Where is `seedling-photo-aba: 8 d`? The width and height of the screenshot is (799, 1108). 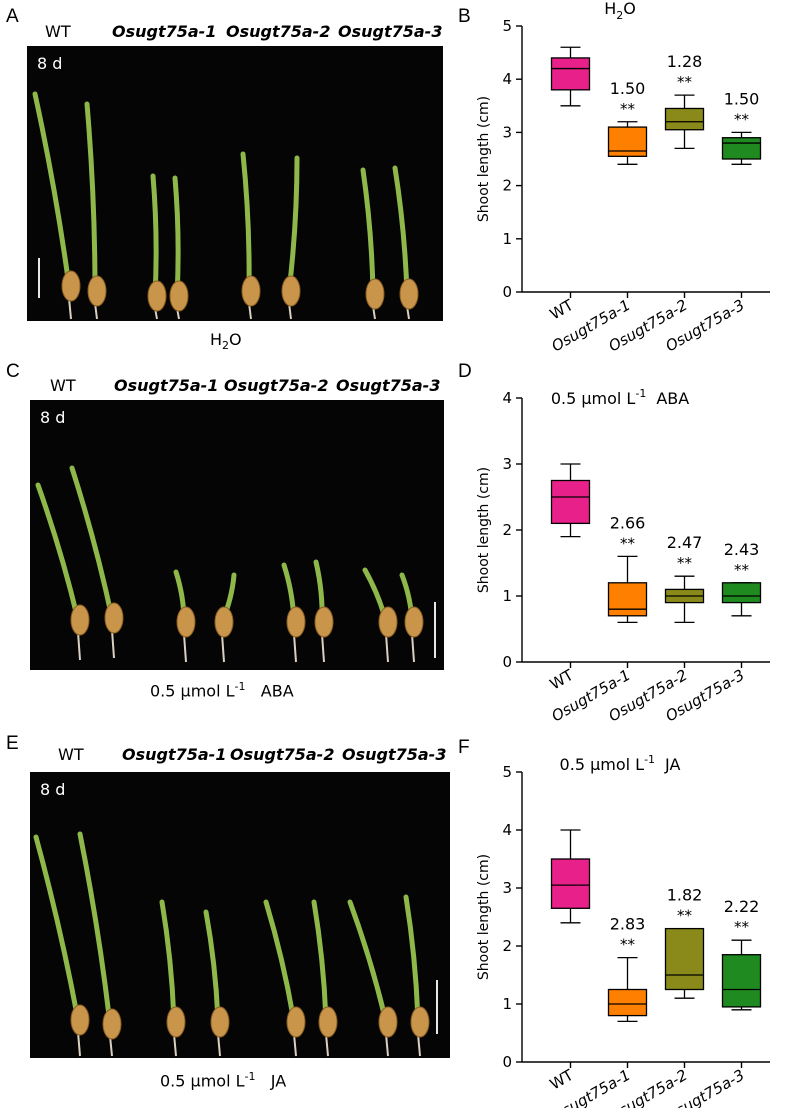
seedling-photo-aba: 8 d is located at coordinates (237, 535).